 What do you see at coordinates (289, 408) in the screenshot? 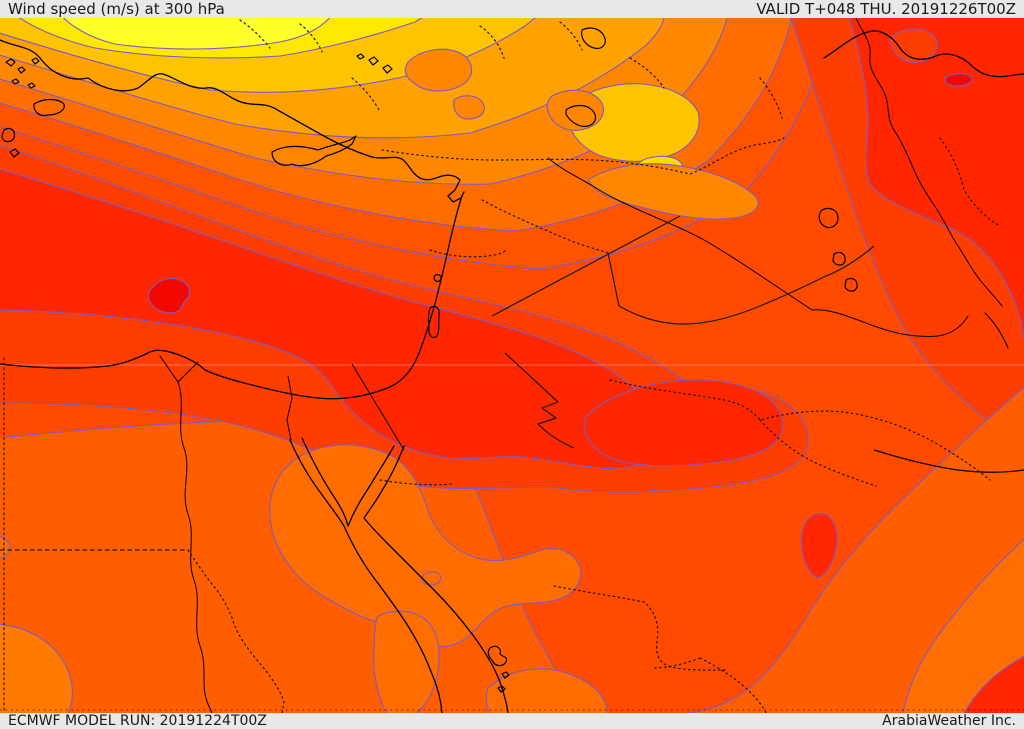
I see `suez-canal` at bounding box center [289, 408].